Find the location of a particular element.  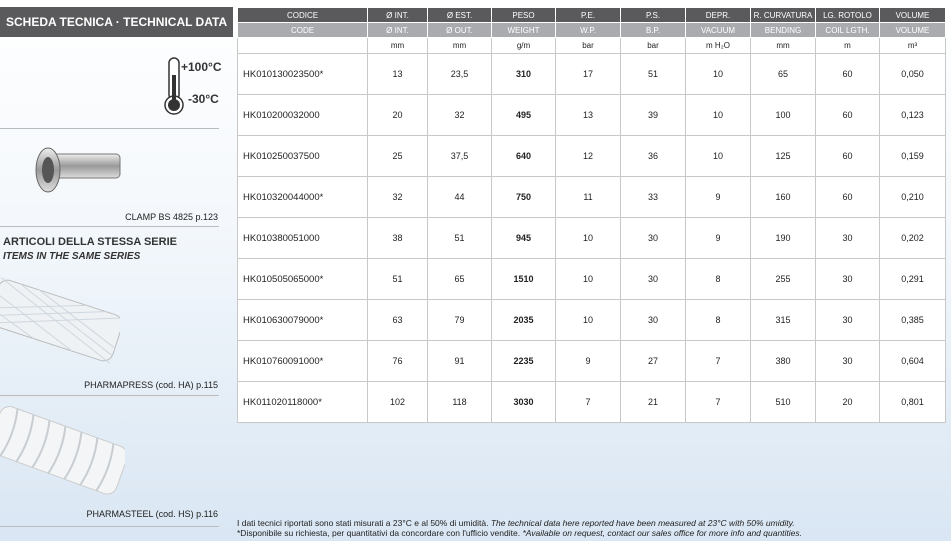

table-cell: 44 is located at coordinates (459, 197).